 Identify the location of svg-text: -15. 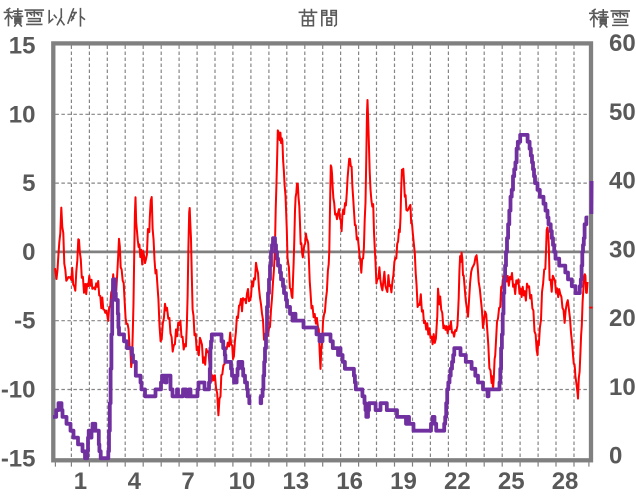
(18, 458).